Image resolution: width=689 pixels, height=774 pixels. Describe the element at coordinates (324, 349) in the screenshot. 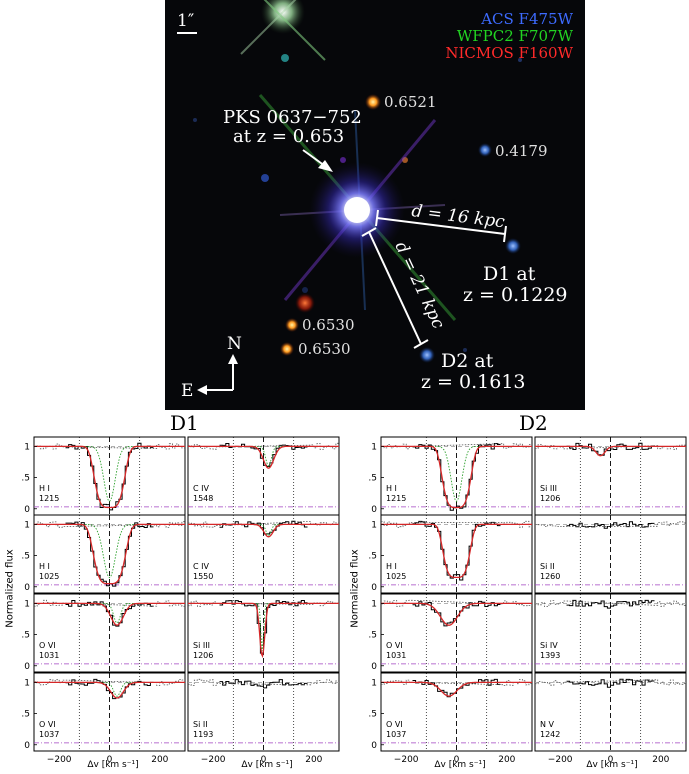

I see `redshift-label-4: 0.6530` at that location.